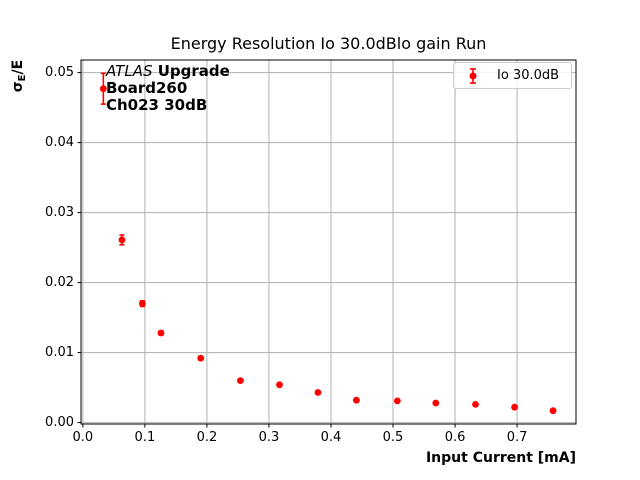 This screenshot has height=480, width=640. What do you see at coordinates (59, 142) in the screenshot?
I see `y-tick-label: 0.04` at bounding box center [59, 142].